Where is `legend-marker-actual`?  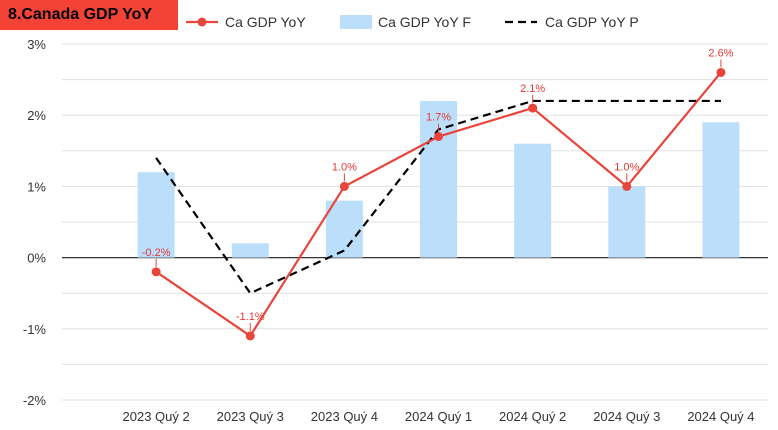
legend-marker-actual is located at coordinates (202, 22).